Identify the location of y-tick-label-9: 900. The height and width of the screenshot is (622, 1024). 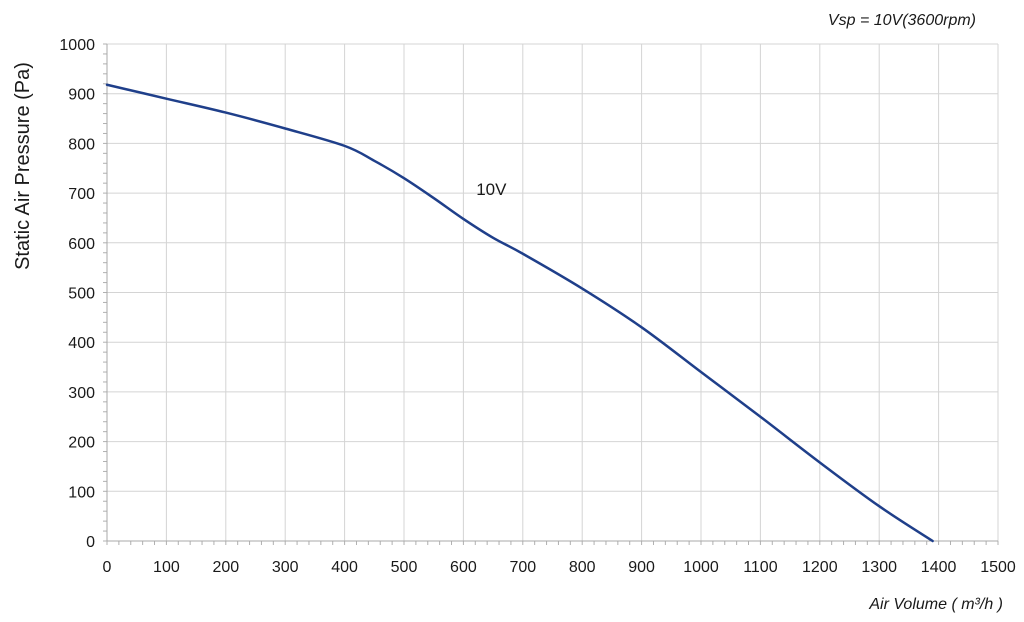
(81, 95).